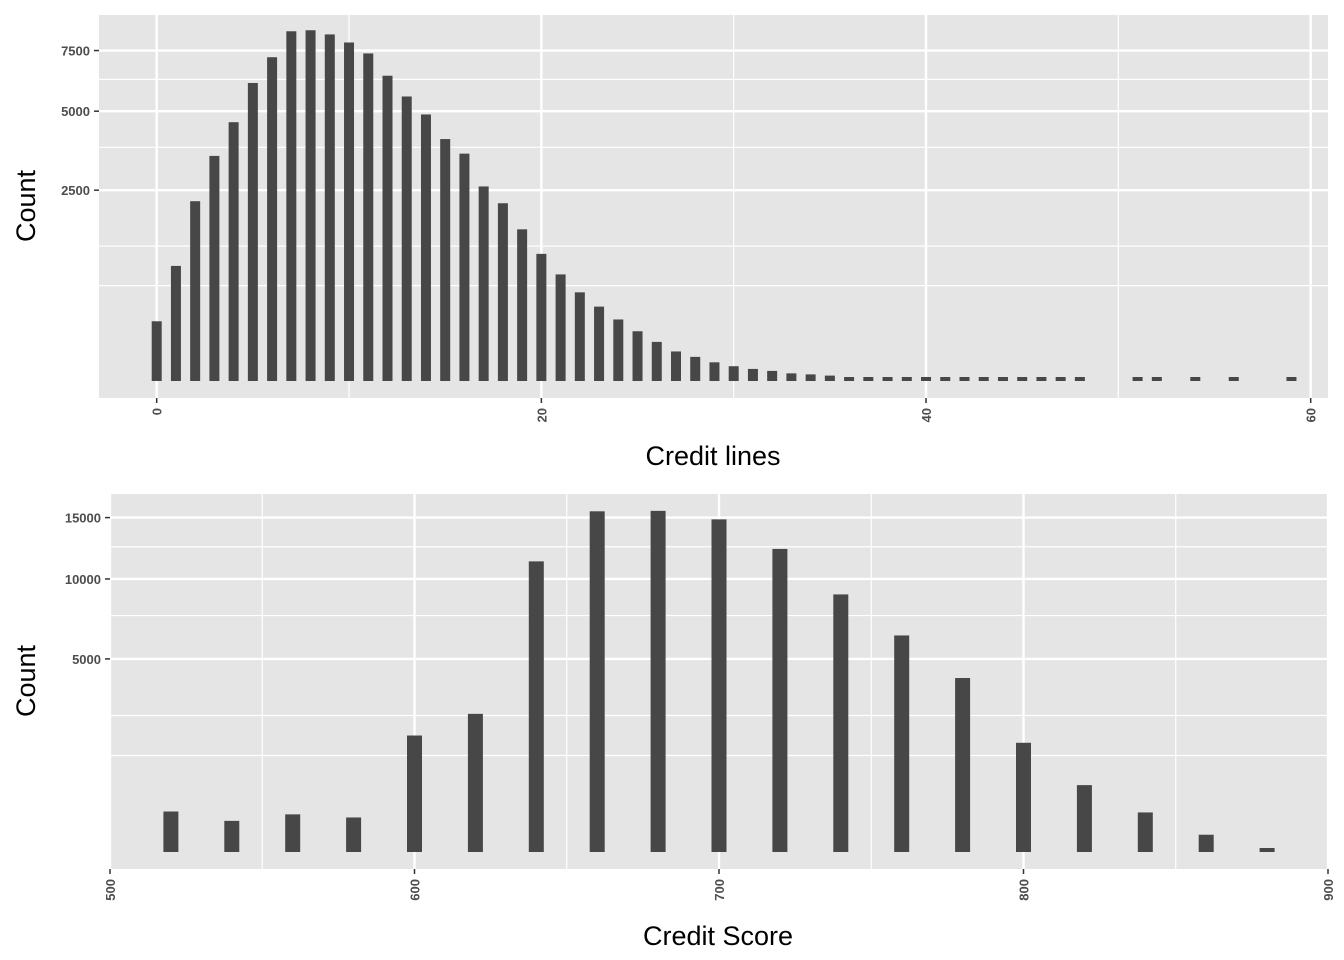 The height and width of the screenshot is (960, 1344). I want to click on x-axis-title: Credit Score, so click(718, 936).